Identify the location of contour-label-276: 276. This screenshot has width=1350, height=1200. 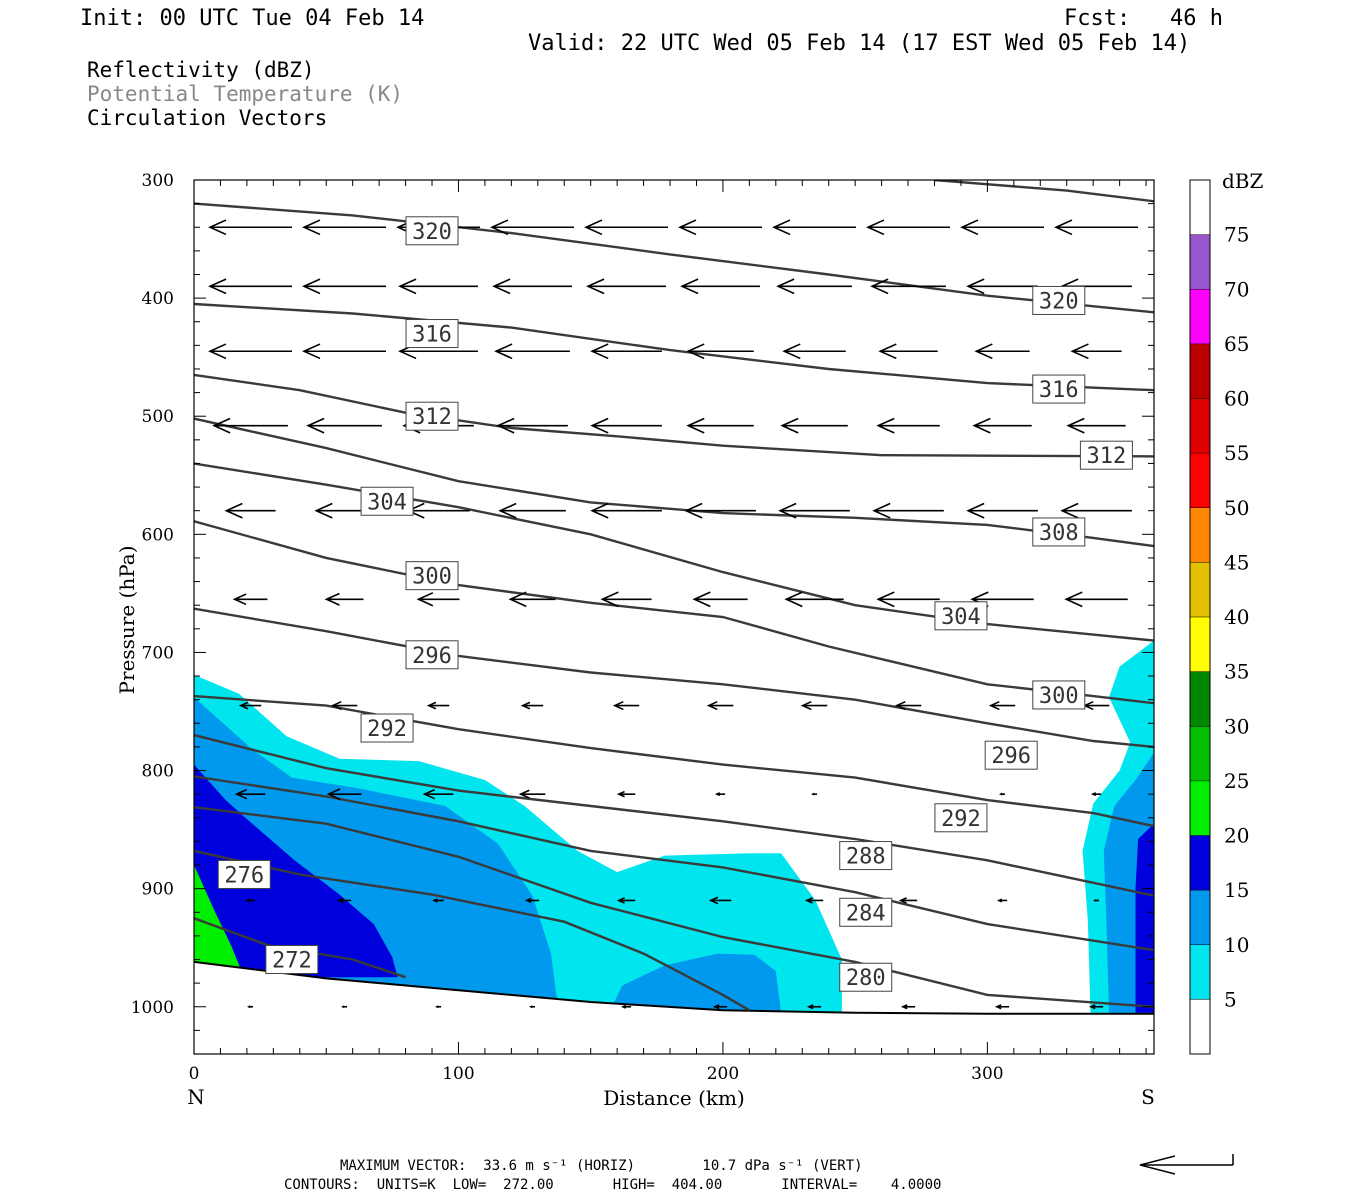
(244, 874).